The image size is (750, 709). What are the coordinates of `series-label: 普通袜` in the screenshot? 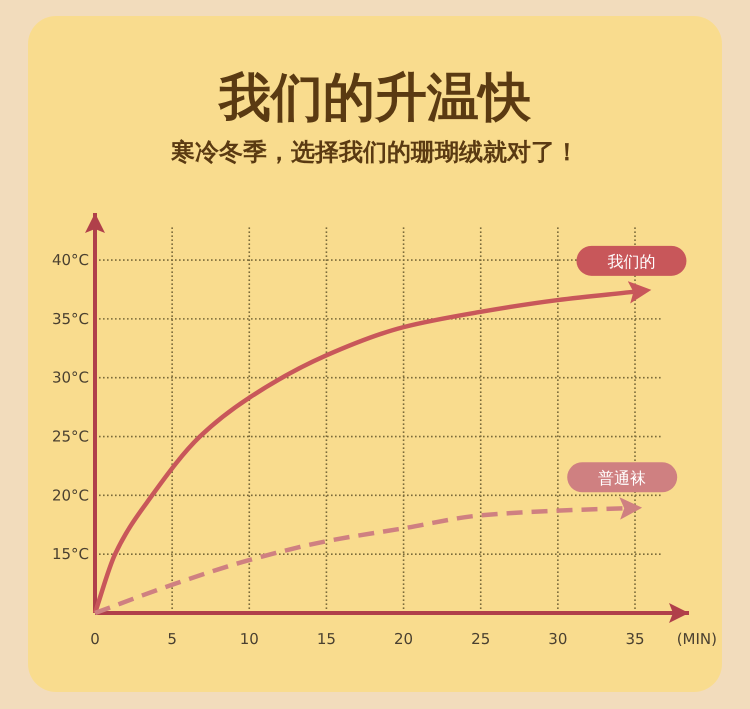 It's located at (622, 478).